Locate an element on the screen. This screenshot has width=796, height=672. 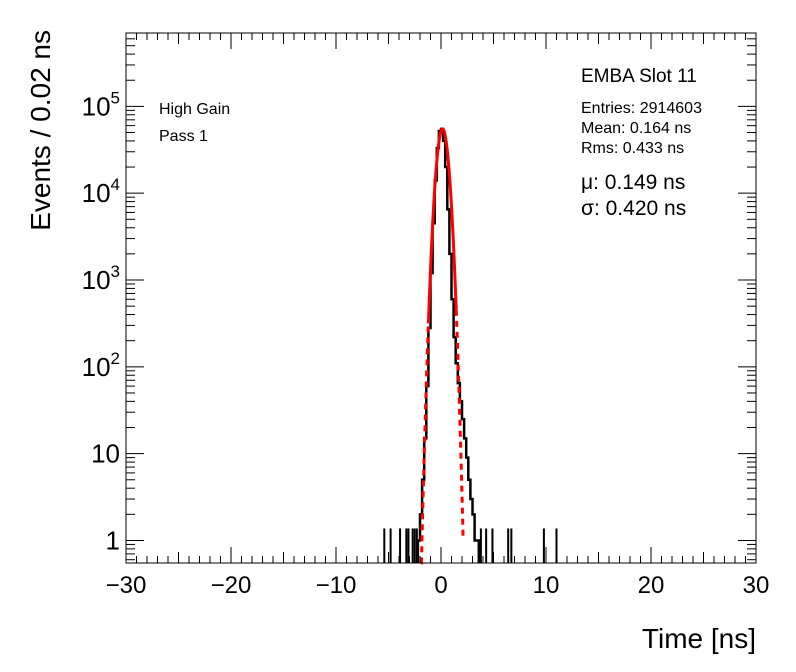
fit-curve-extrapolated-left is located at coordinates (424, 444).